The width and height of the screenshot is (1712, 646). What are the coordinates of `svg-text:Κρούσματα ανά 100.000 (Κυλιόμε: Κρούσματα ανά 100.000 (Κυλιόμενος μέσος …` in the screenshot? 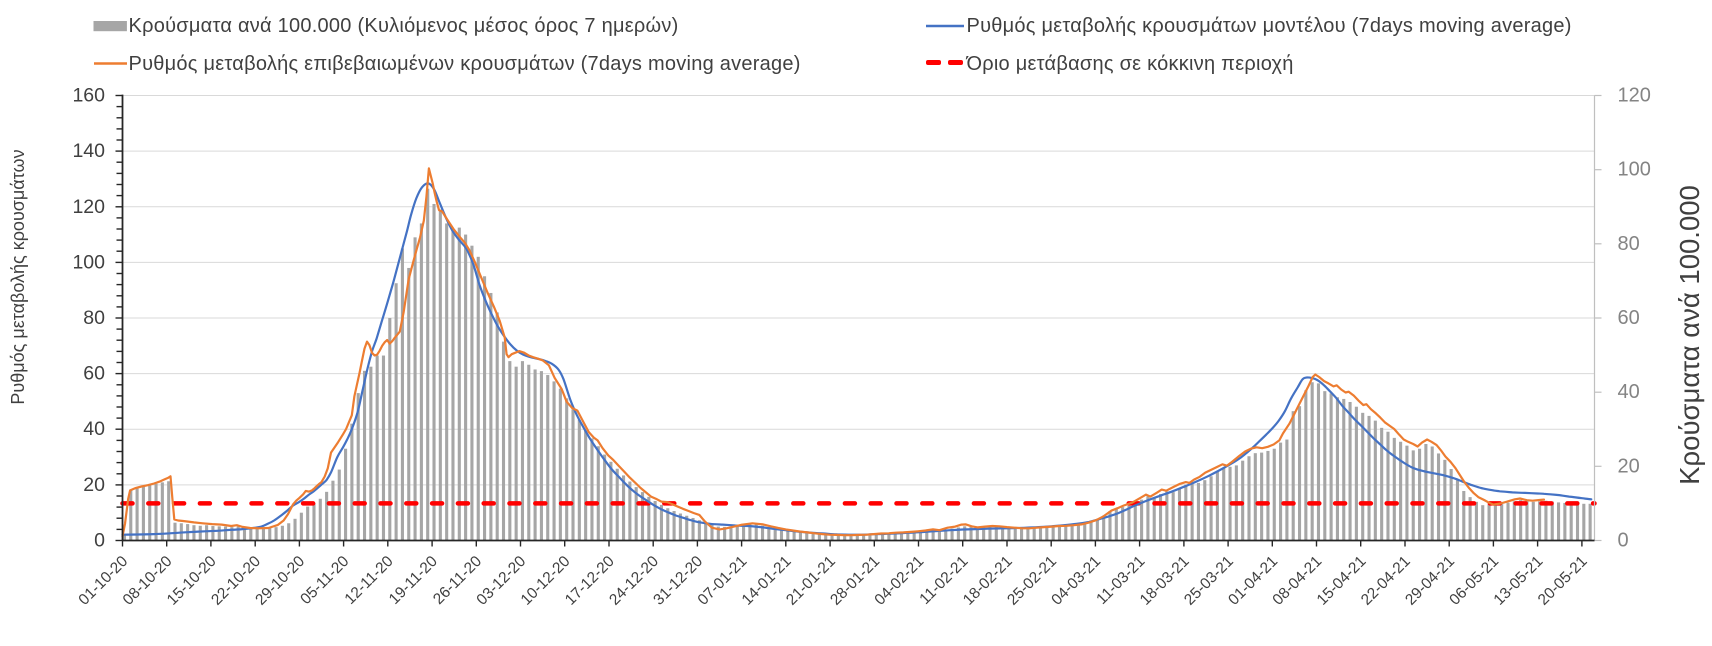 It's located at (404, 26).